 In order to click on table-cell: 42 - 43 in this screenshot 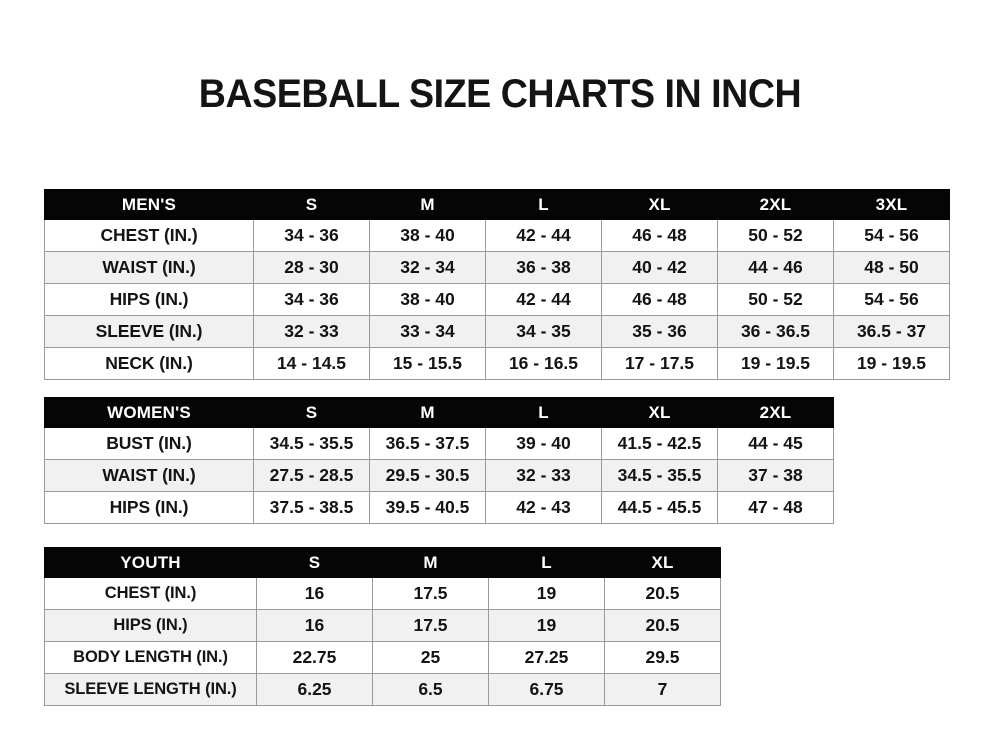, I will do `click(543, 507)`.